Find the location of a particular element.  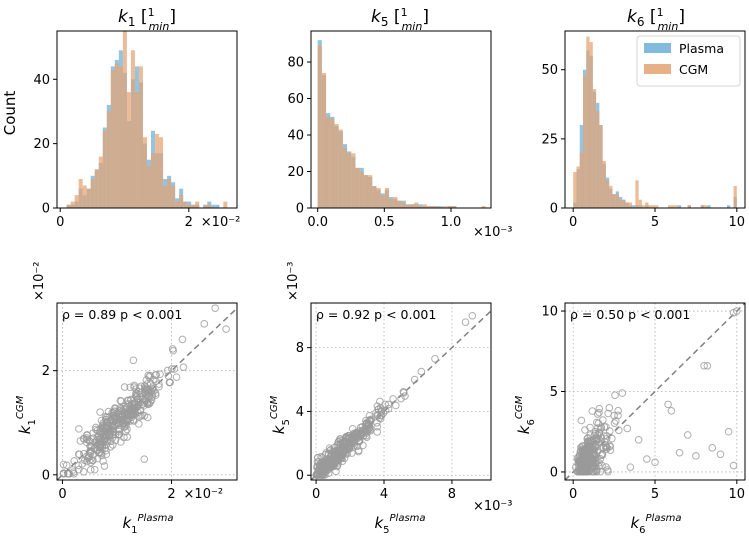

hist-k6-title: k6 [1 min] is located at coordinates (656, 19).